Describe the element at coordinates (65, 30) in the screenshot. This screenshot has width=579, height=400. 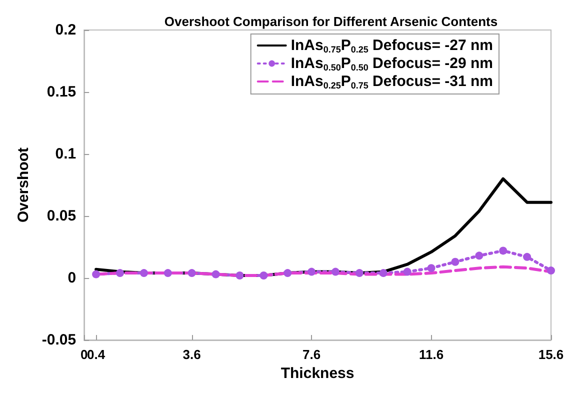
I see `y-tick-label: 0.2` at that location.